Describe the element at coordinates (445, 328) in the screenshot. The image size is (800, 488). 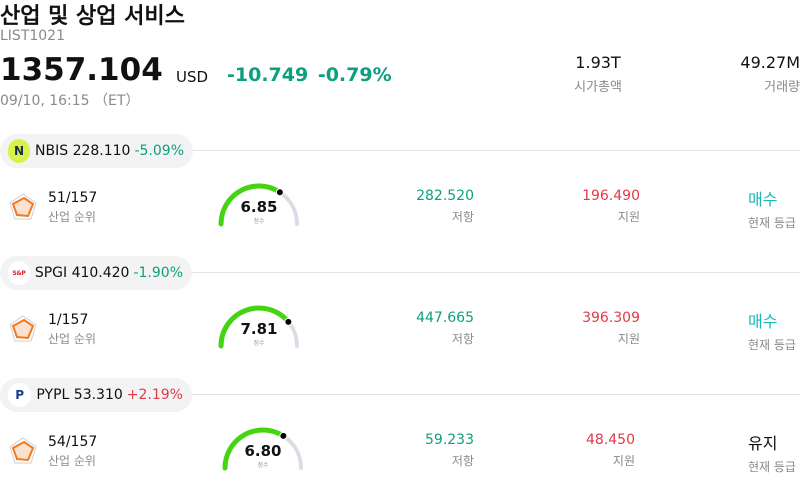
I see `resistance-level: 447.665 저항` at that location.